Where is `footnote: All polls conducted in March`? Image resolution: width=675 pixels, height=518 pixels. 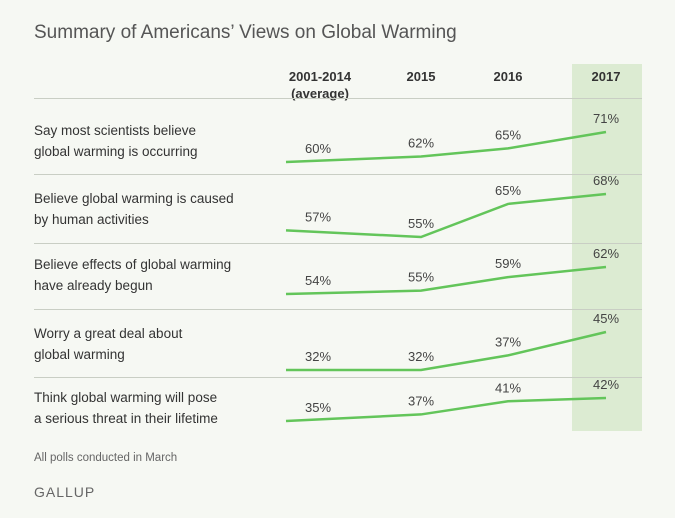 footnote: All polls conducted in March is located at coordinates (106, 458).